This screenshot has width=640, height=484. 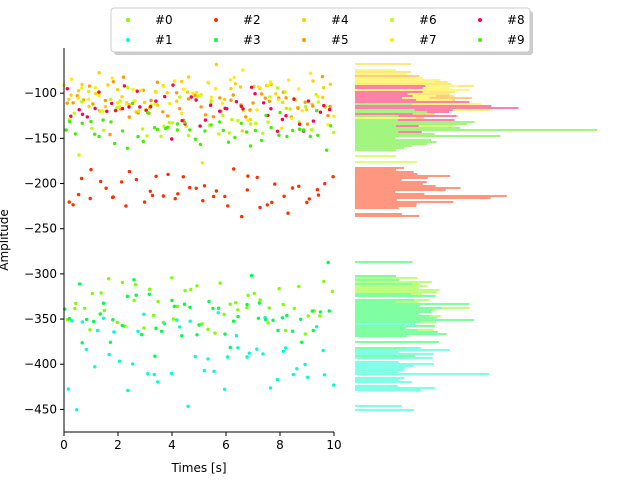 What do you see at coordinates (198, 468) in the screenshot?
I see `x-axis-label: Times [s]` at bounding box center [198, 468].